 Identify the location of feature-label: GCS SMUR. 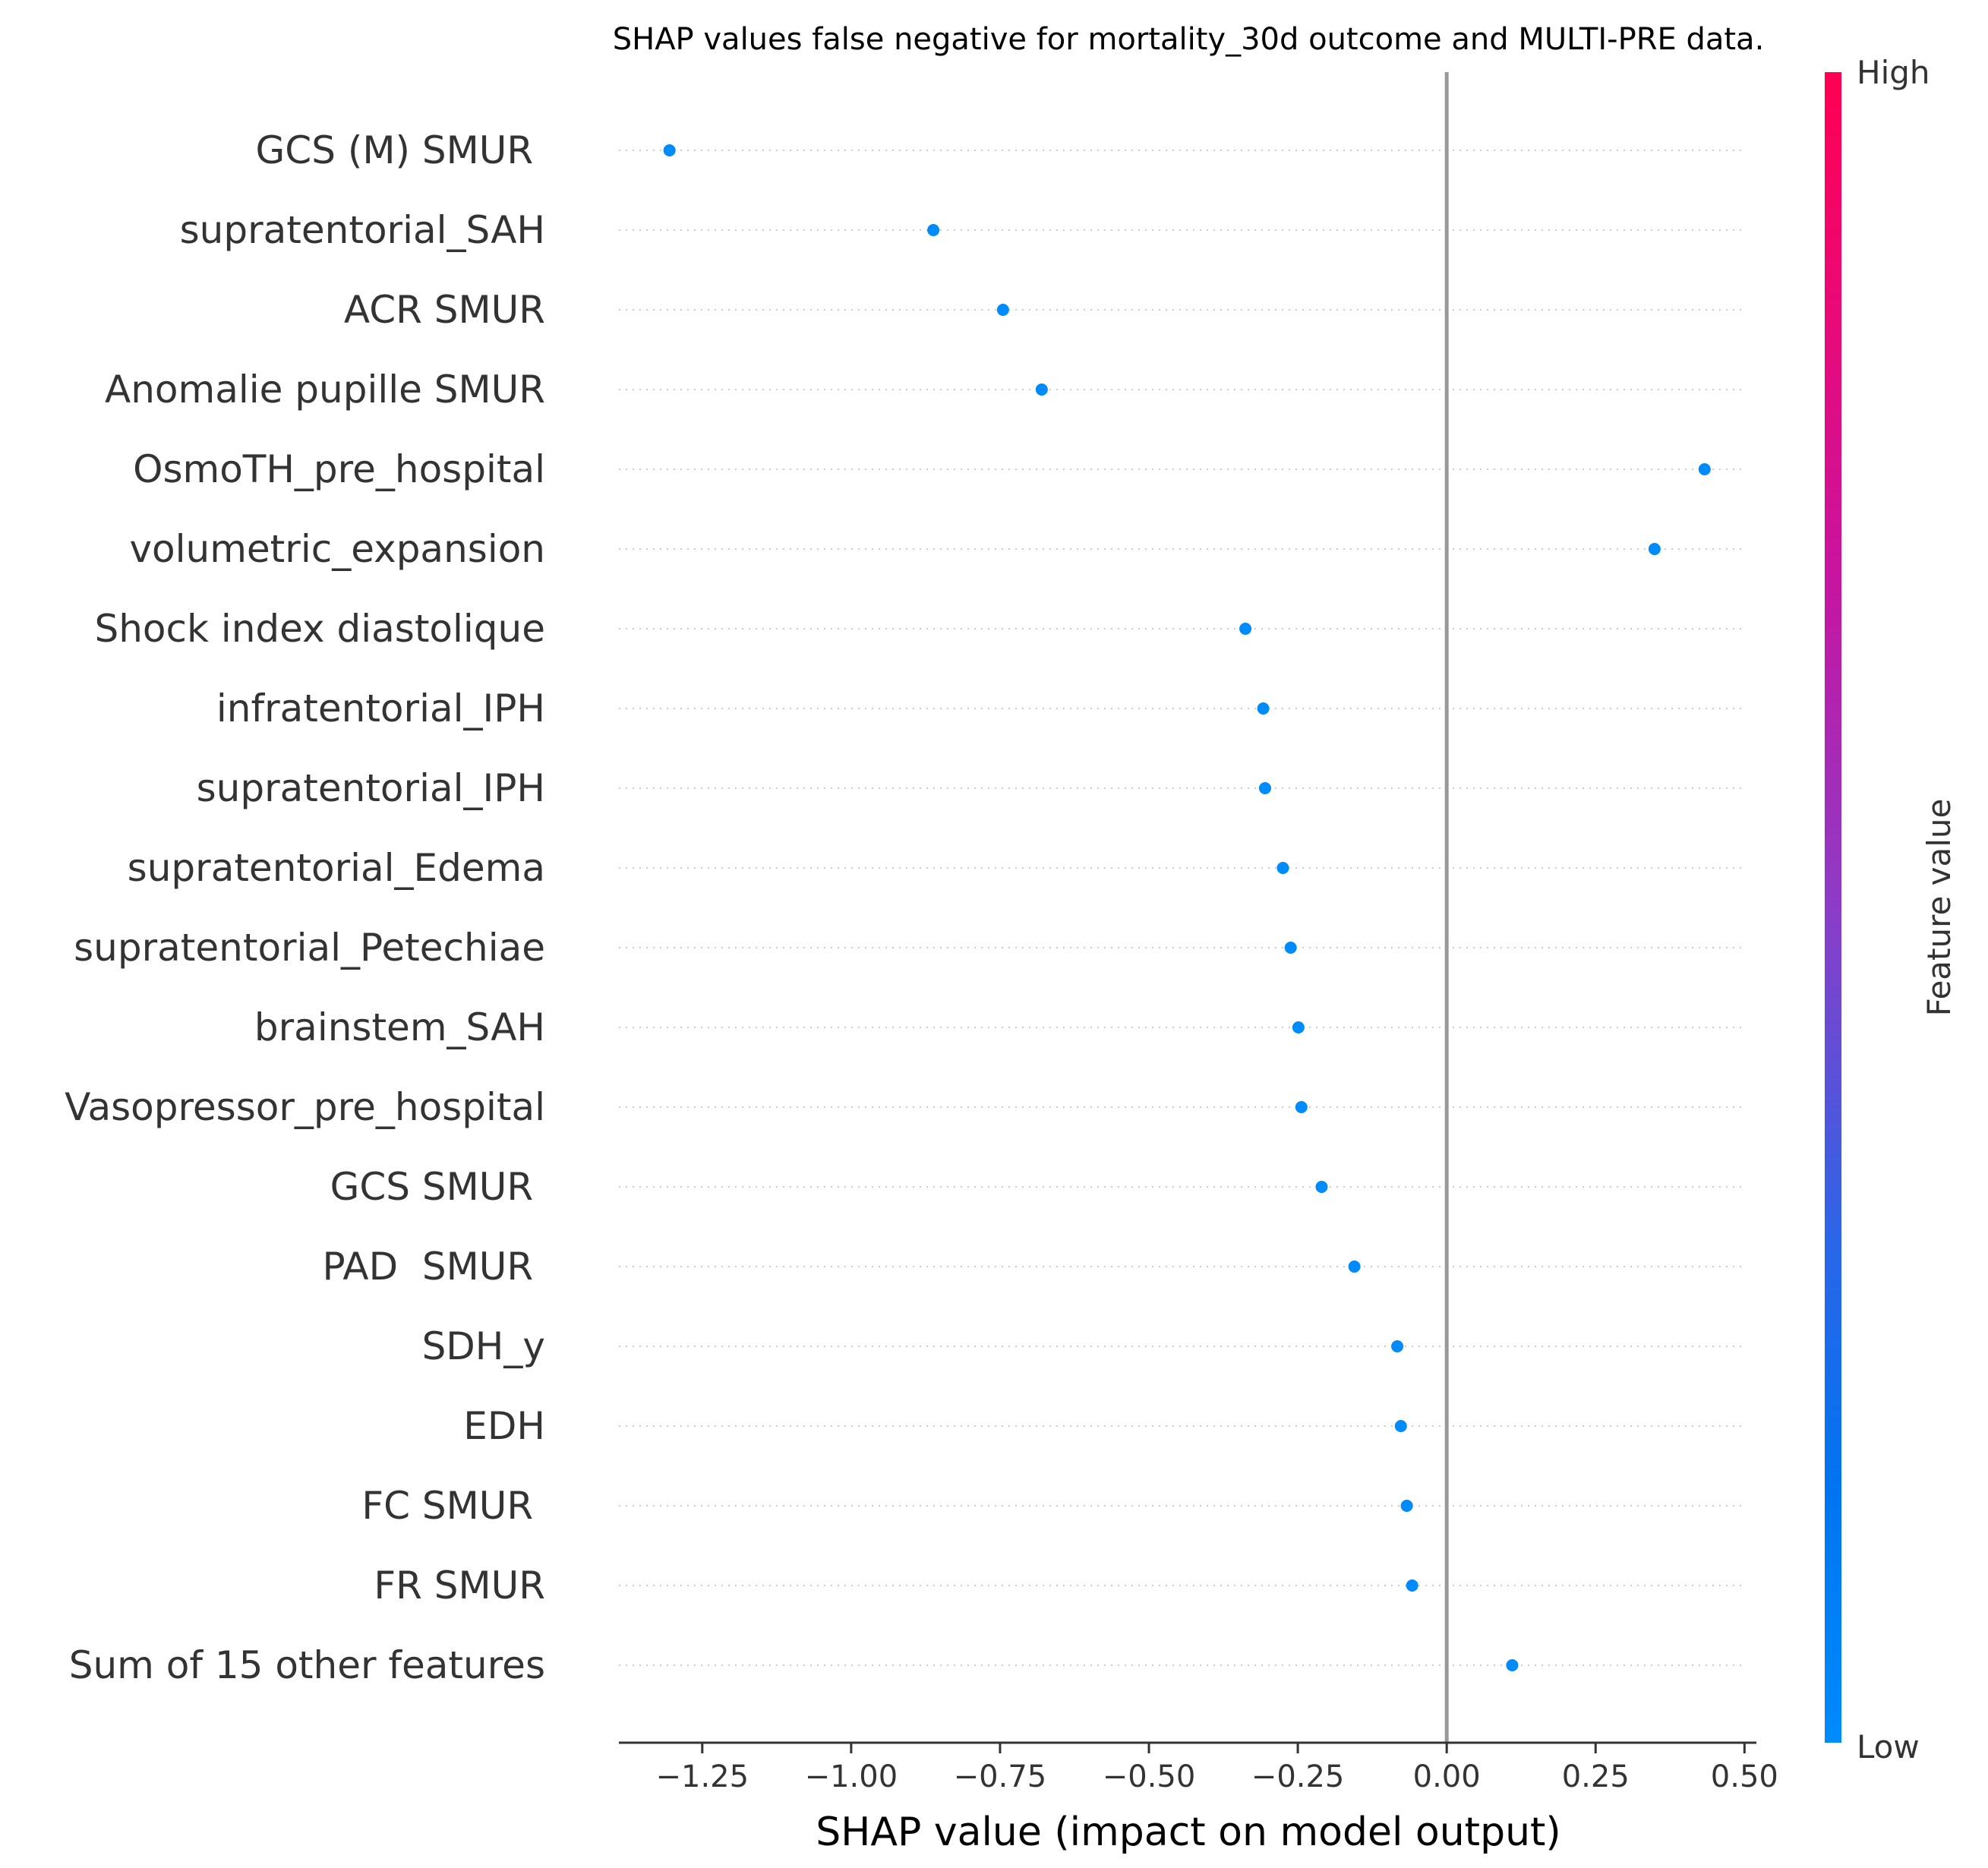
(437, 1187).